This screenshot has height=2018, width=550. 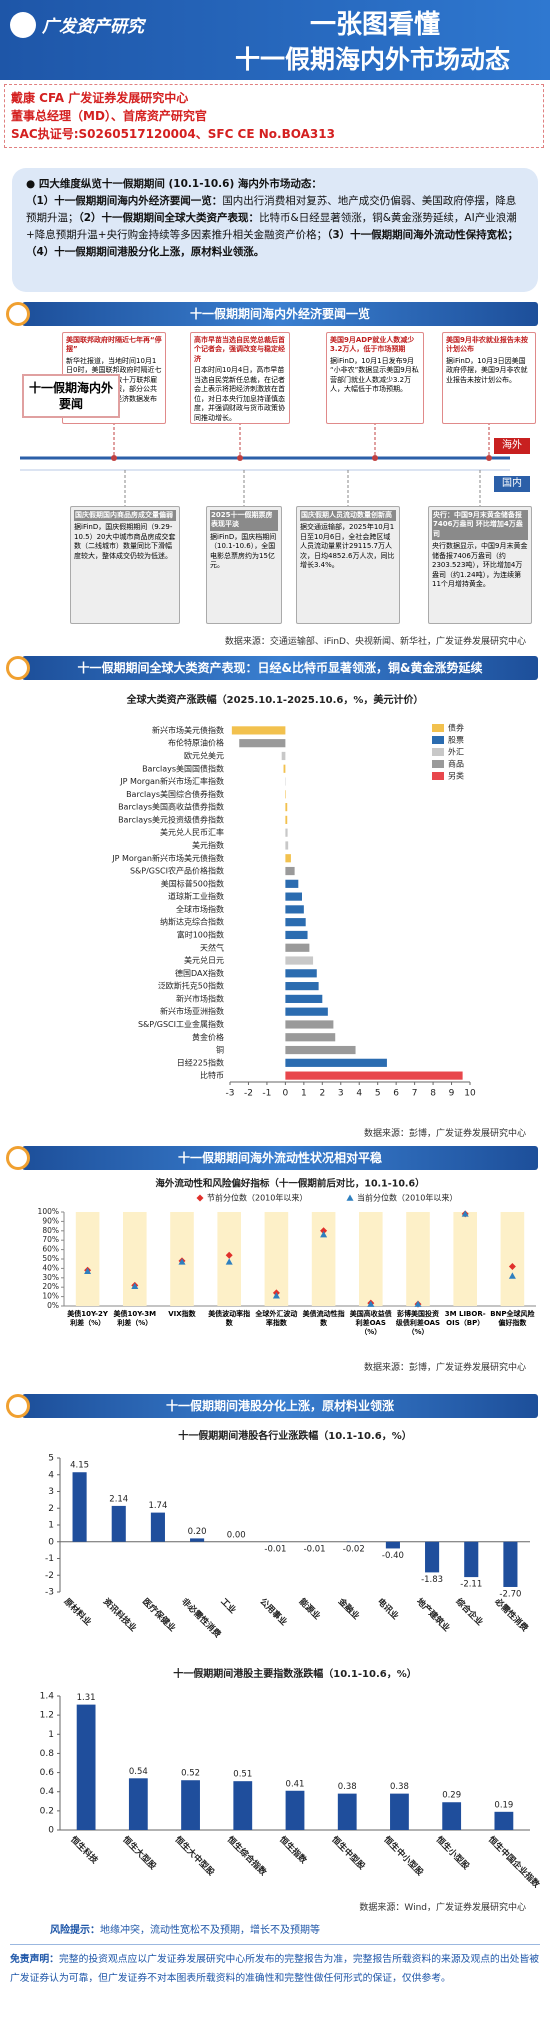 What do you see at coordinates (239, 349) in the screenshot?
I see `news-title: 高市早苗当选自民党总裁后首个记者会，强调改变与稳定经济` at bounding box center [239, 349].